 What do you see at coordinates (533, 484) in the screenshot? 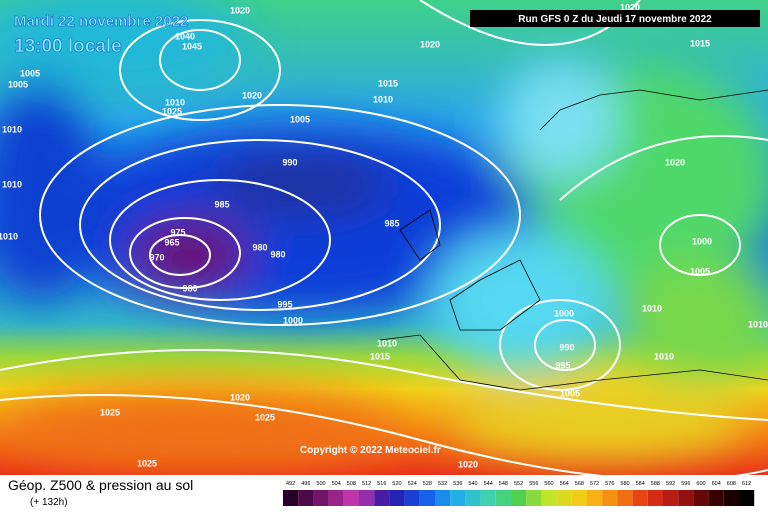
I see `scale-label: 556` at bounding box center [533, 484].